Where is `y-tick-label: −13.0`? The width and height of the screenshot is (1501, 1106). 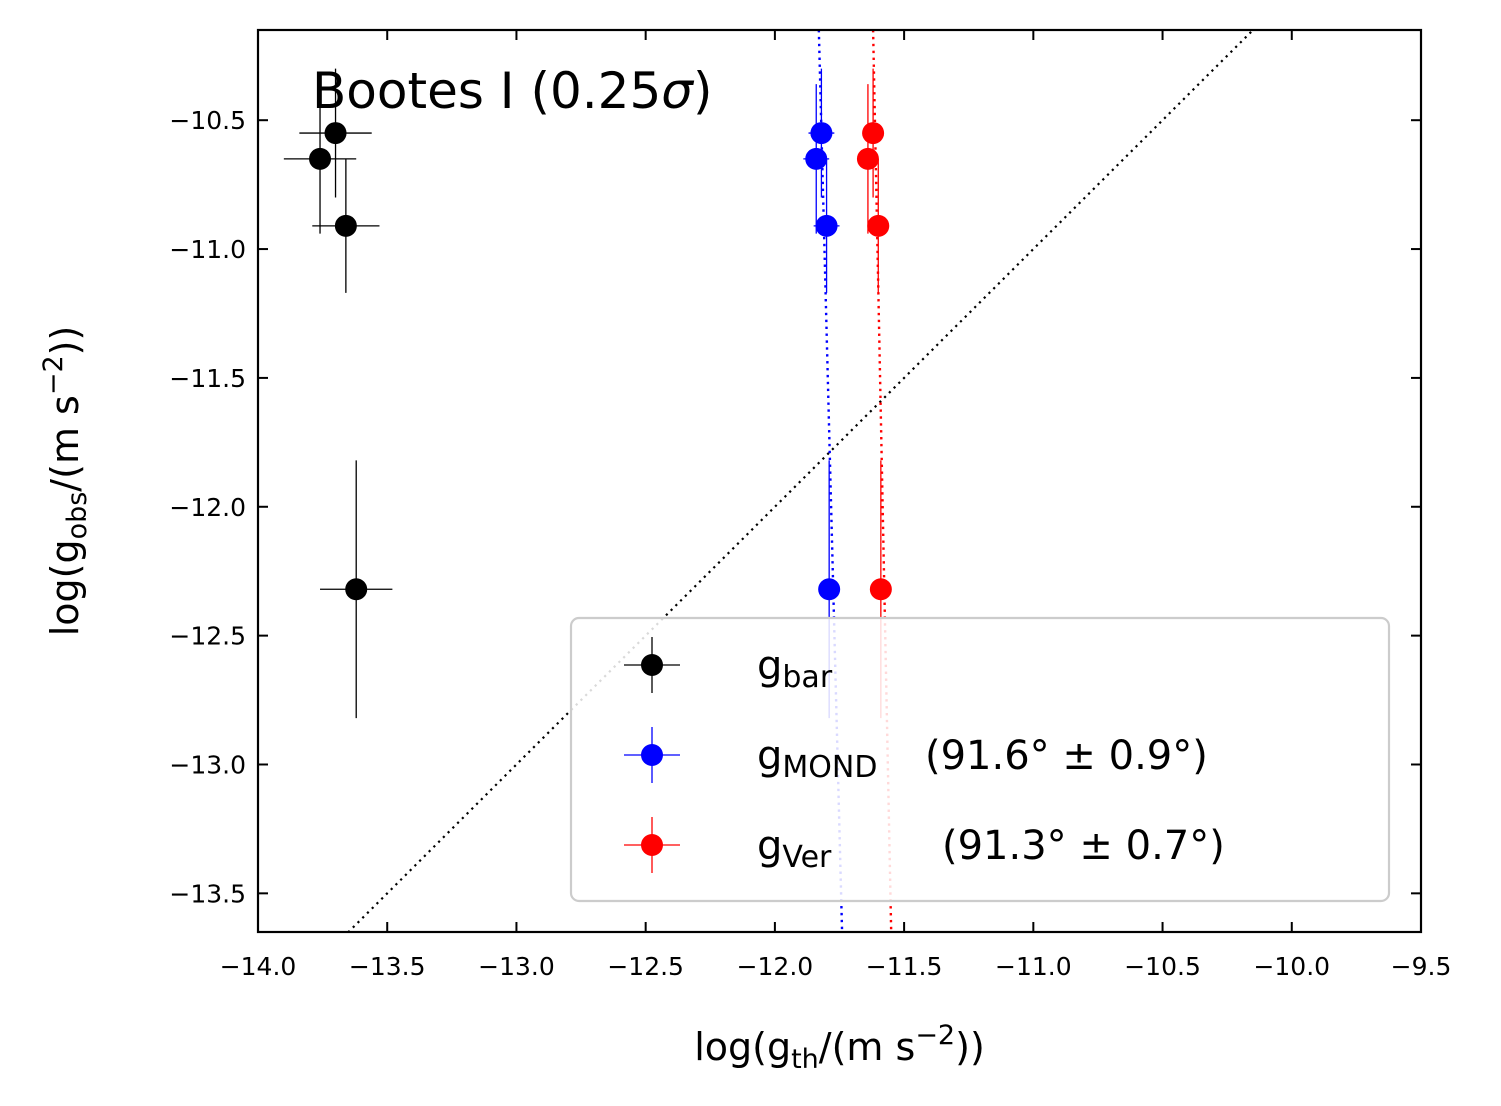 y-tick-label: −13.0 is located at coordinates (207, 764).